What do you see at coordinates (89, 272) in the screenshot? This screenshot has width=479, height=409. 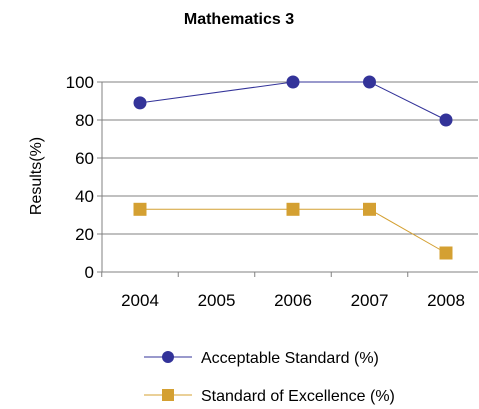 I see `y-tick-label: 0` at bounding box center [89, 272].